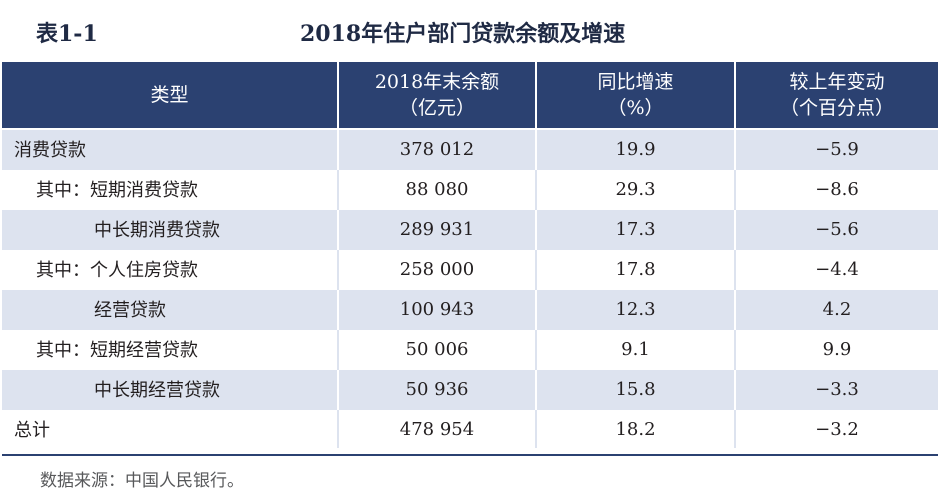 Image resolution: width=940 pixels, height=492 pixels. Describe the element at coordinates (836, 148) in the screenshot. I see `row-change: −5.9` at that location.